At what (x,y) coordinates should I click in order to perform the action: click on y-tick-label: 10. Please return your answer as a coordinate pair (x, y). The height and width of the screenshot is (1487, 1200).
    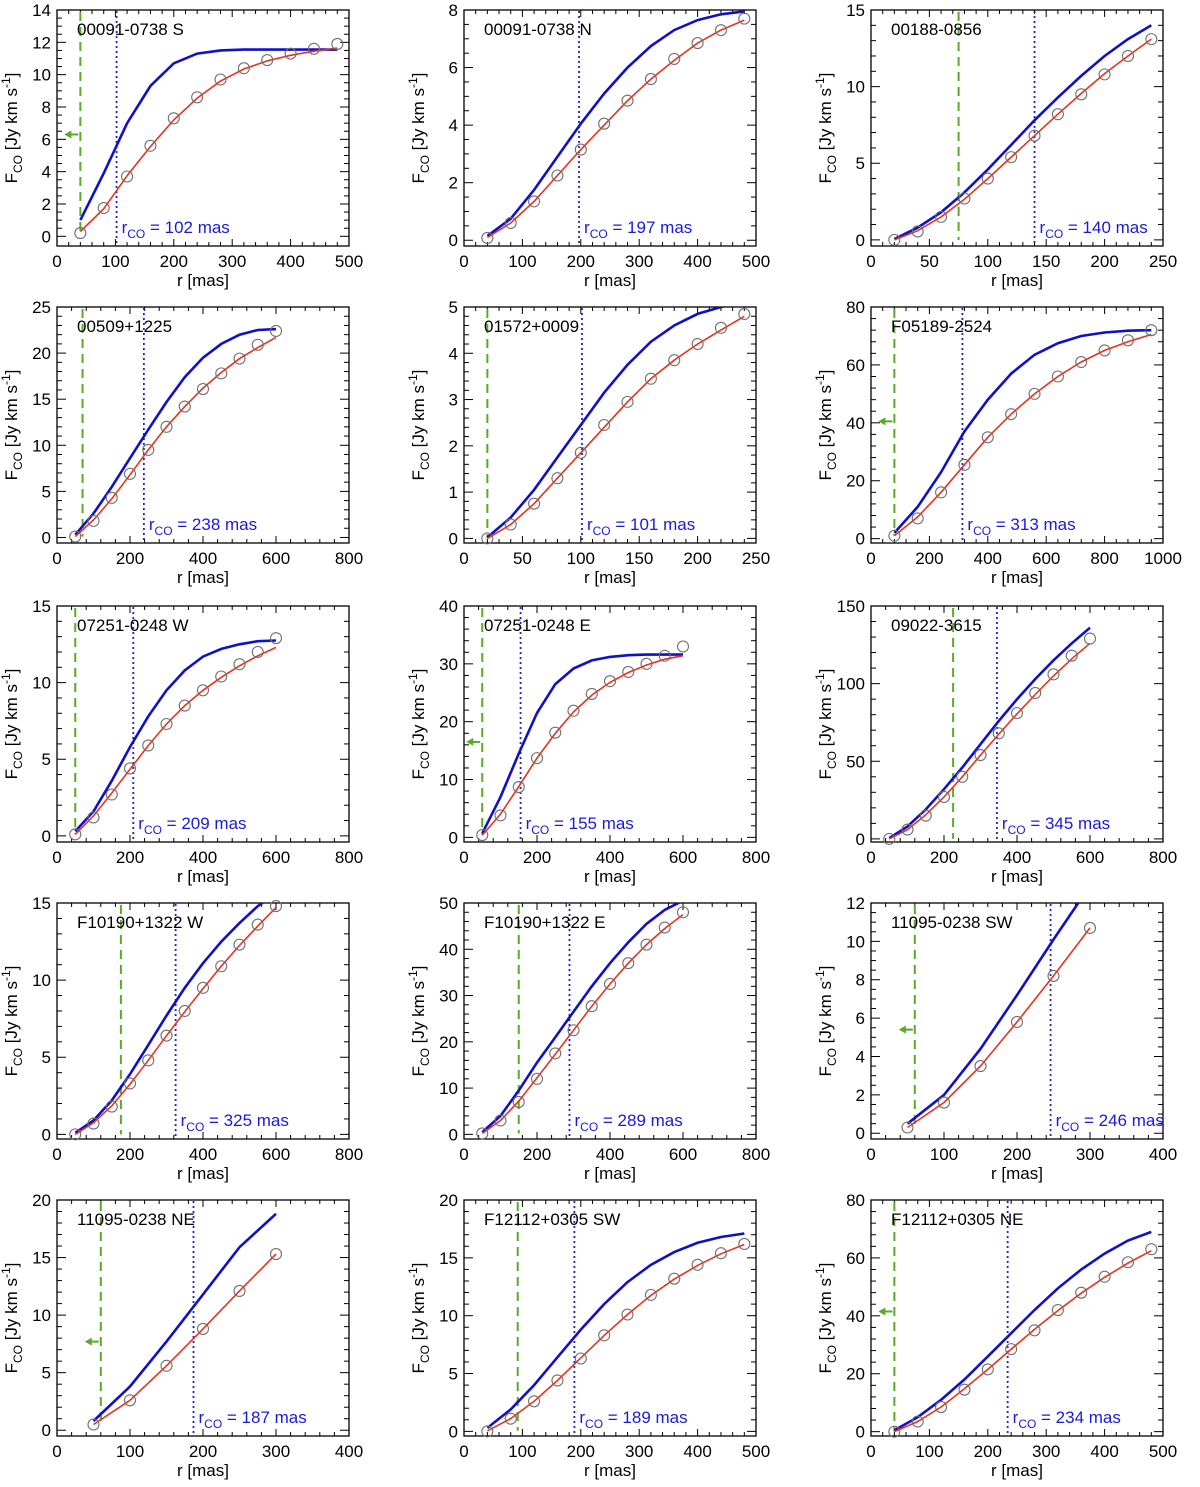
    Looking at the image, I should click on (448, 1088).